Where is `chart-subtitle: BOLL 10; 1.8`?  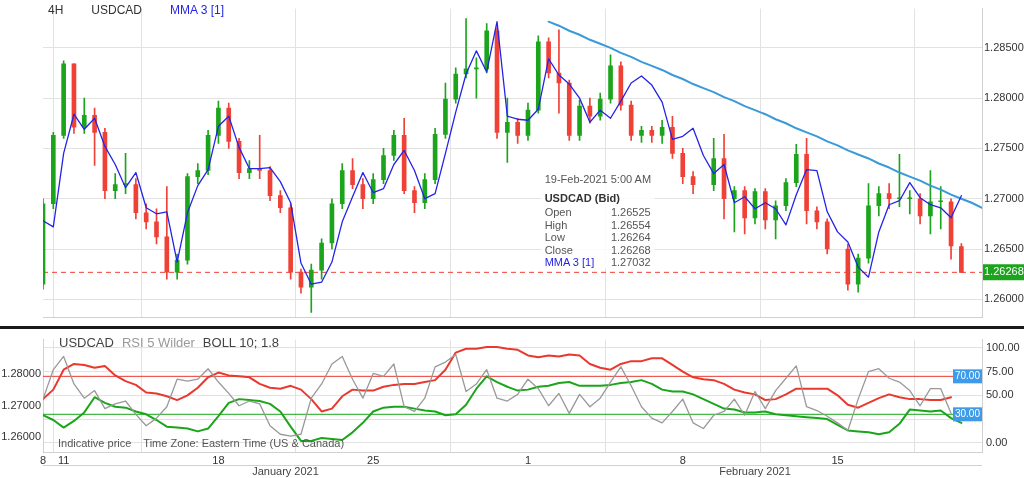 chart-subtitle: BOLL 10; 1.8 is located at coordinates (240, 342).